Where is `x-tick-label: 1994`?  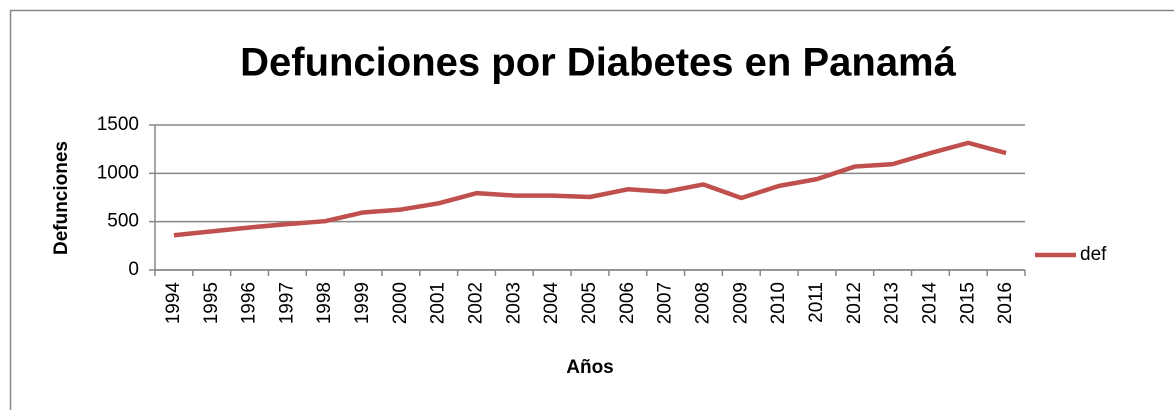 x-tick-label: 1994 is located at coordinates (173, 303).